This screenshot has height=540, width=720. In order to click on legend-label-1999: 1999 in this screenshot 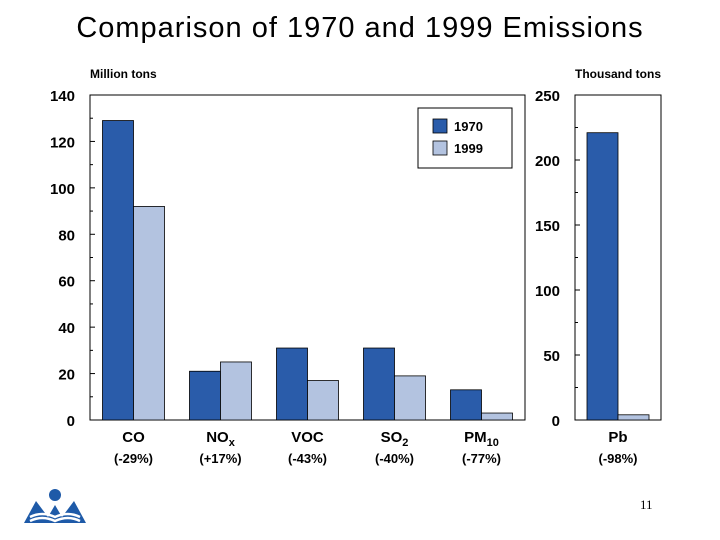, I will do `click(468, 148)`.